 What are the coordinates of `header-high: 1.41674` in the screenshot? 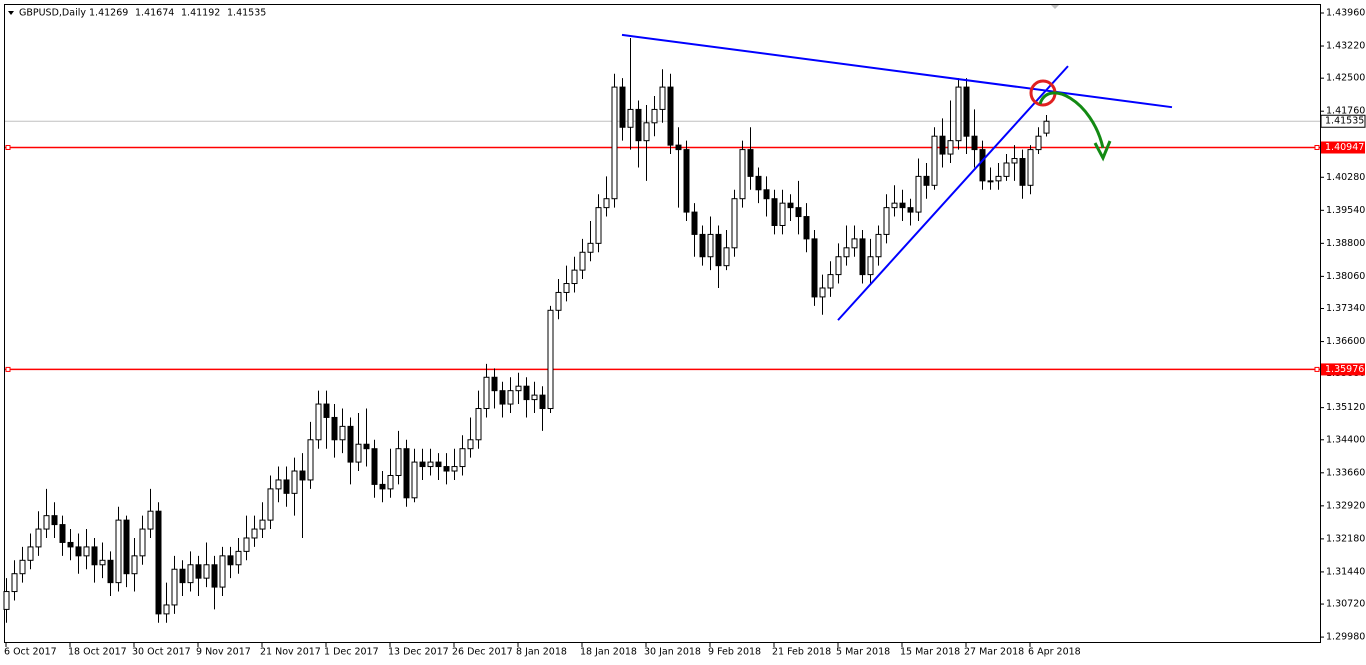 It's located at (154, 13).